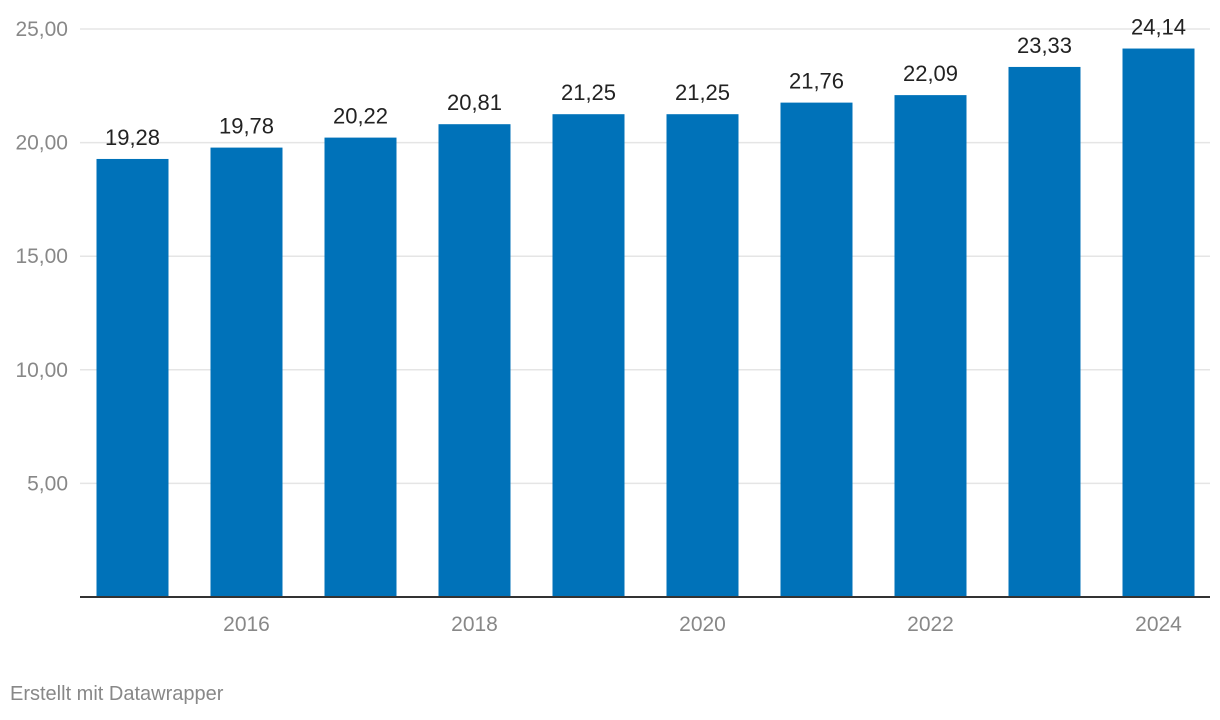 The height and width of the screenshot is (720, 1220). Describe the element at coordinates (1158, 624) in the screenshot. I see `x-tick-label: 2024` at that location.